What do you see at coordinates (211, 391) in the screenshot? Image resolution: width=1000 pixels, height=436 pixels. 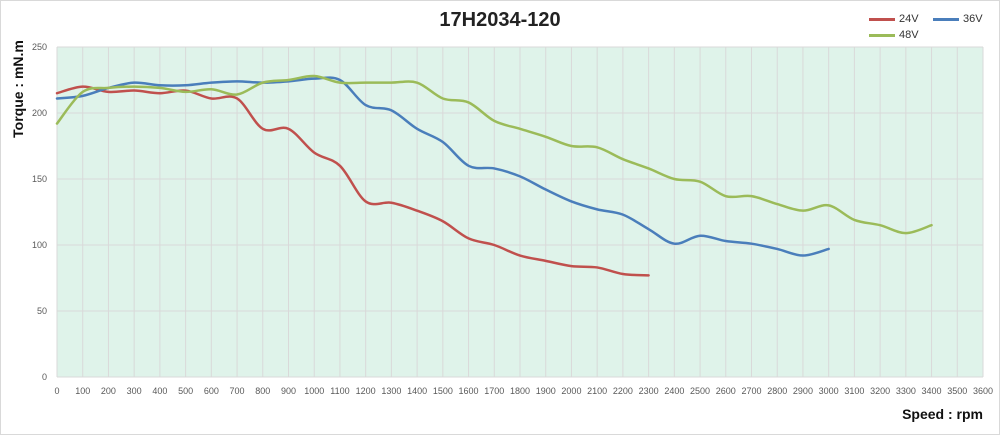 I see `x-tick-label: 600` at bounding box center [211, 391].